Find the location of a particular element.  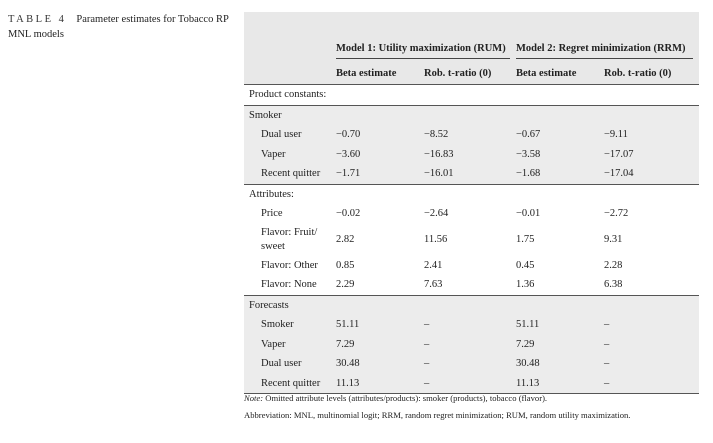

value-cell: −3.60 is located at coordinates (380, 154).